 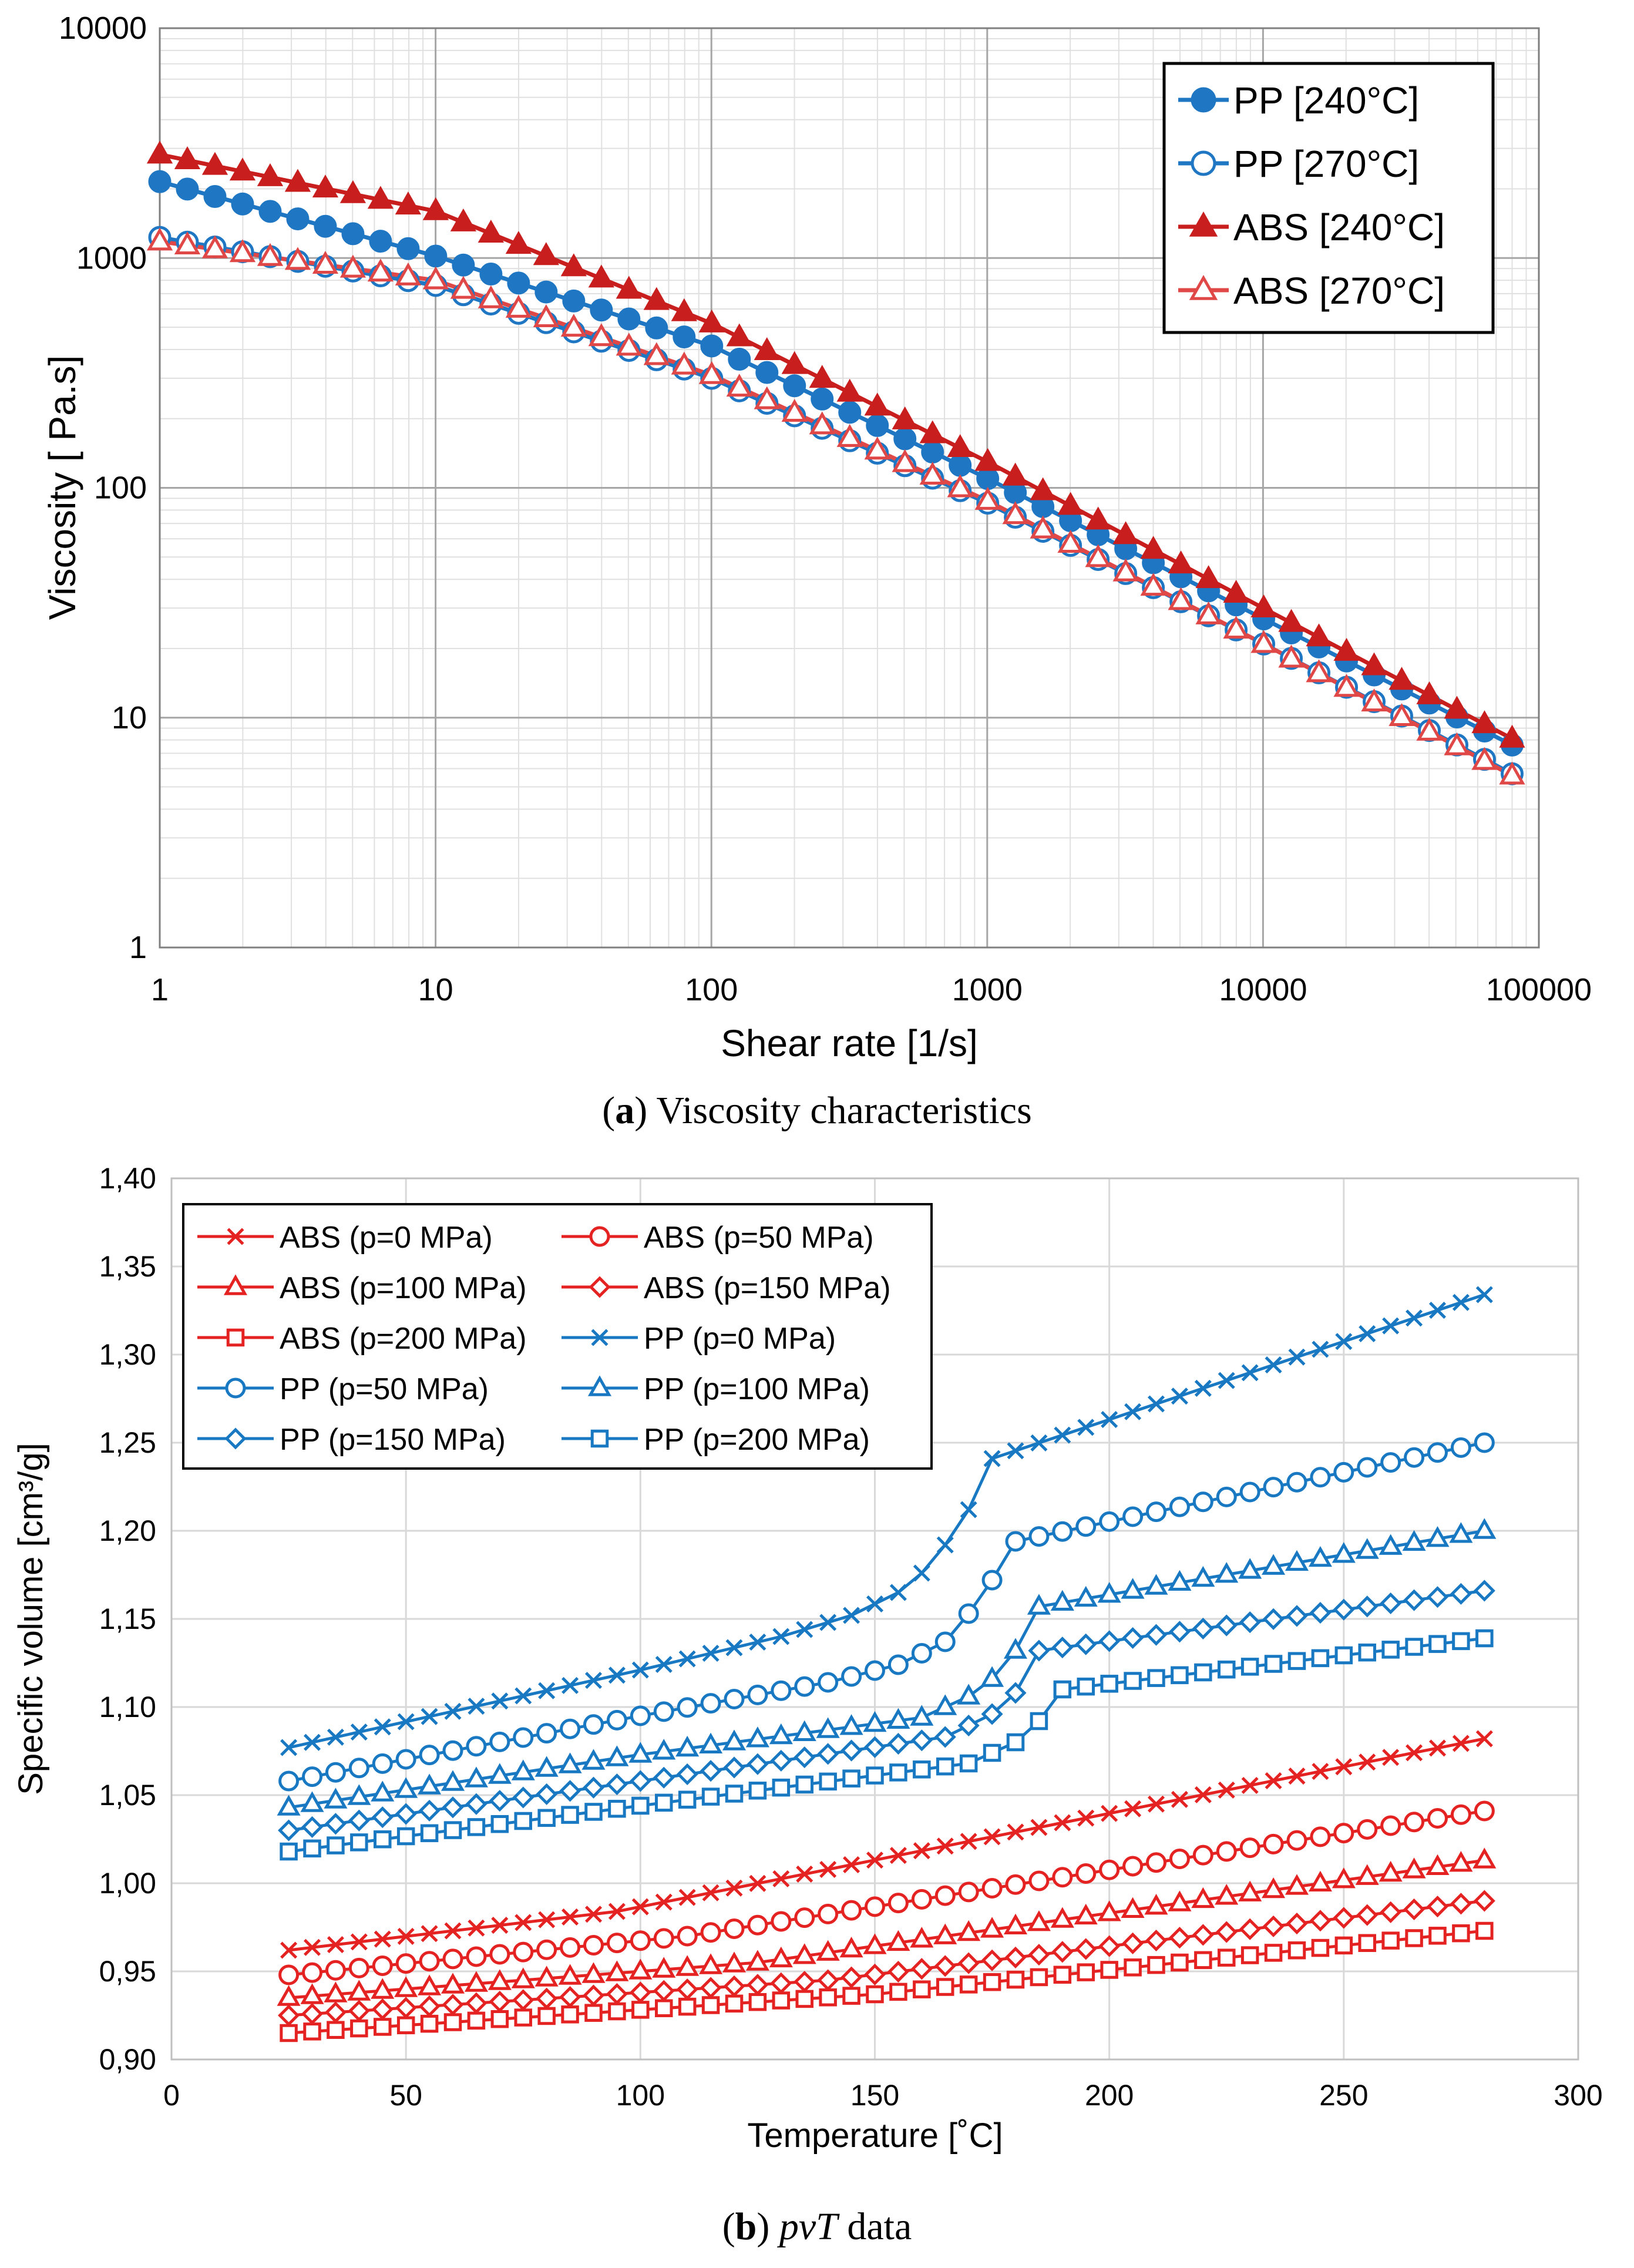 I want to click on legend-label: ABS (p=0 MPa), so click(x=387, y=1238).